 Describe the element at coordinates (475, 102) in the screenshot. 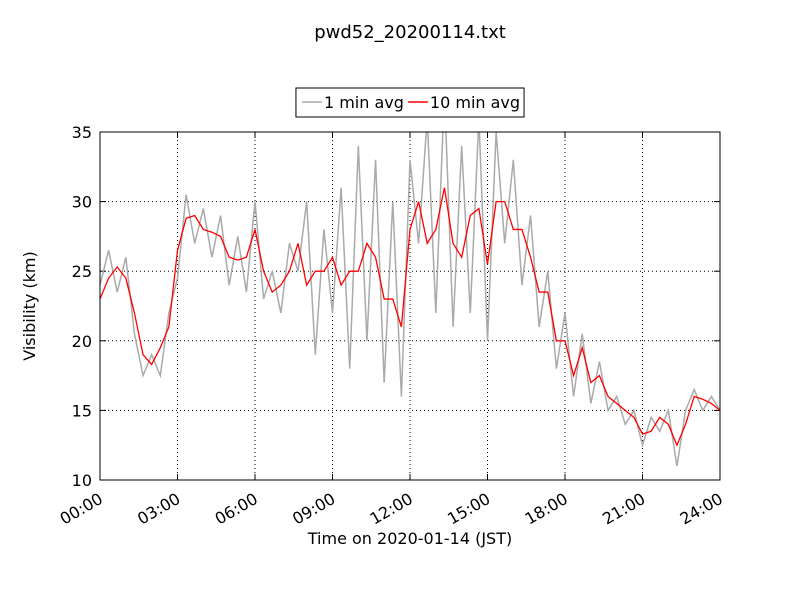

I see `legend-label: 10 min avg` at that location.